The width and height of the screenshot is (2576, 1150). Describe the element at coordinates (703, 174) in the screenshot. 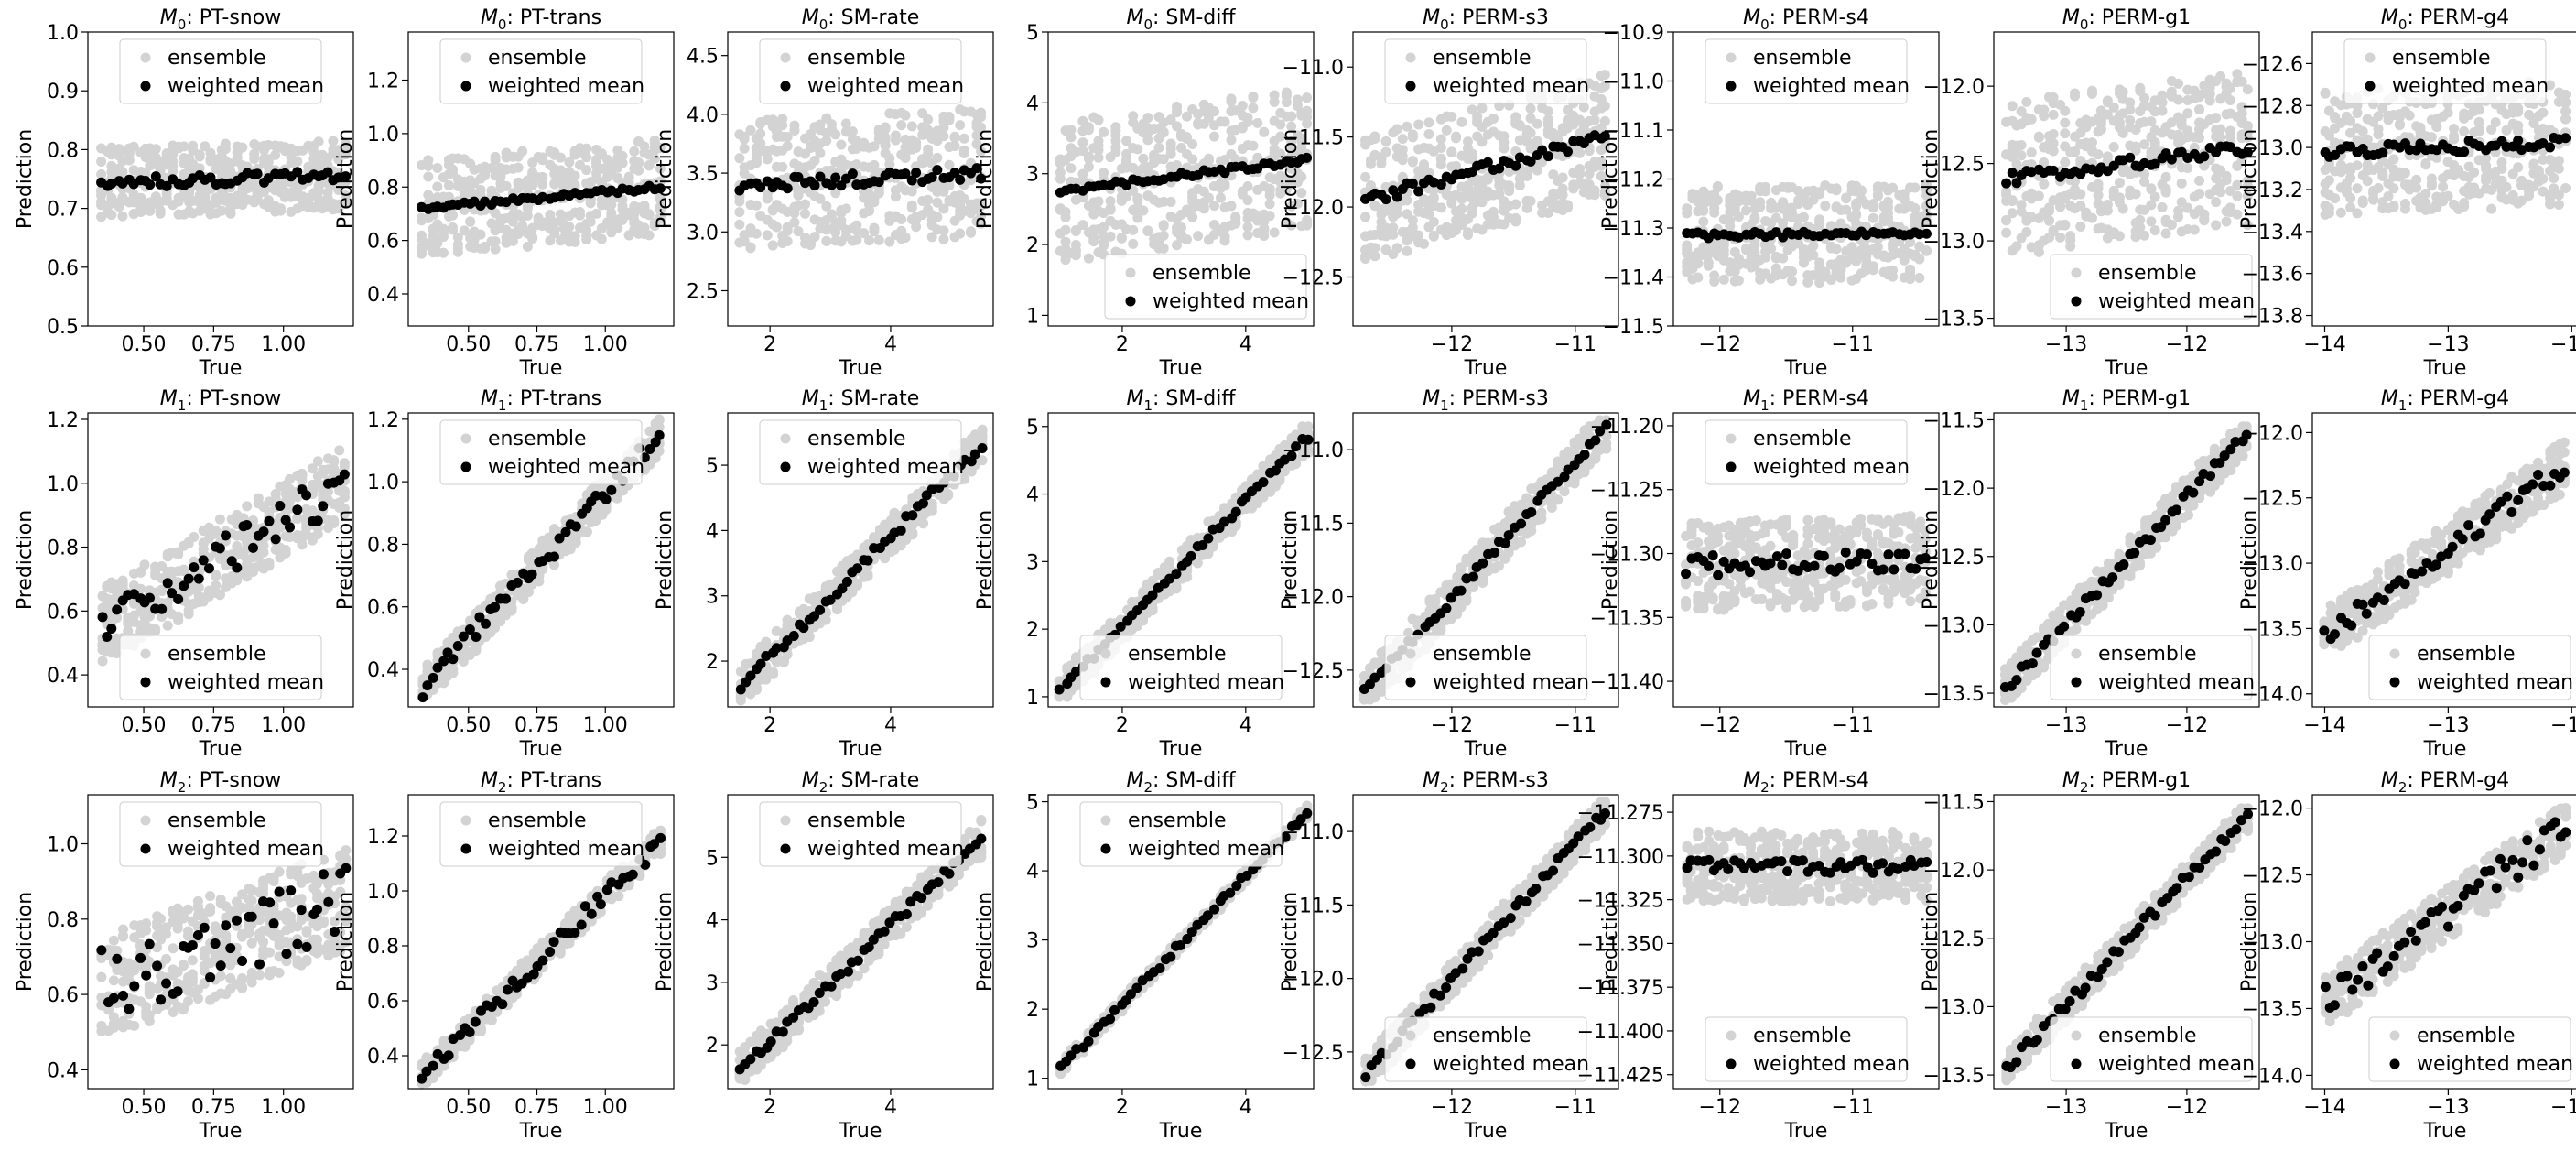

I see `y-tick-label: 3.5` at that location.